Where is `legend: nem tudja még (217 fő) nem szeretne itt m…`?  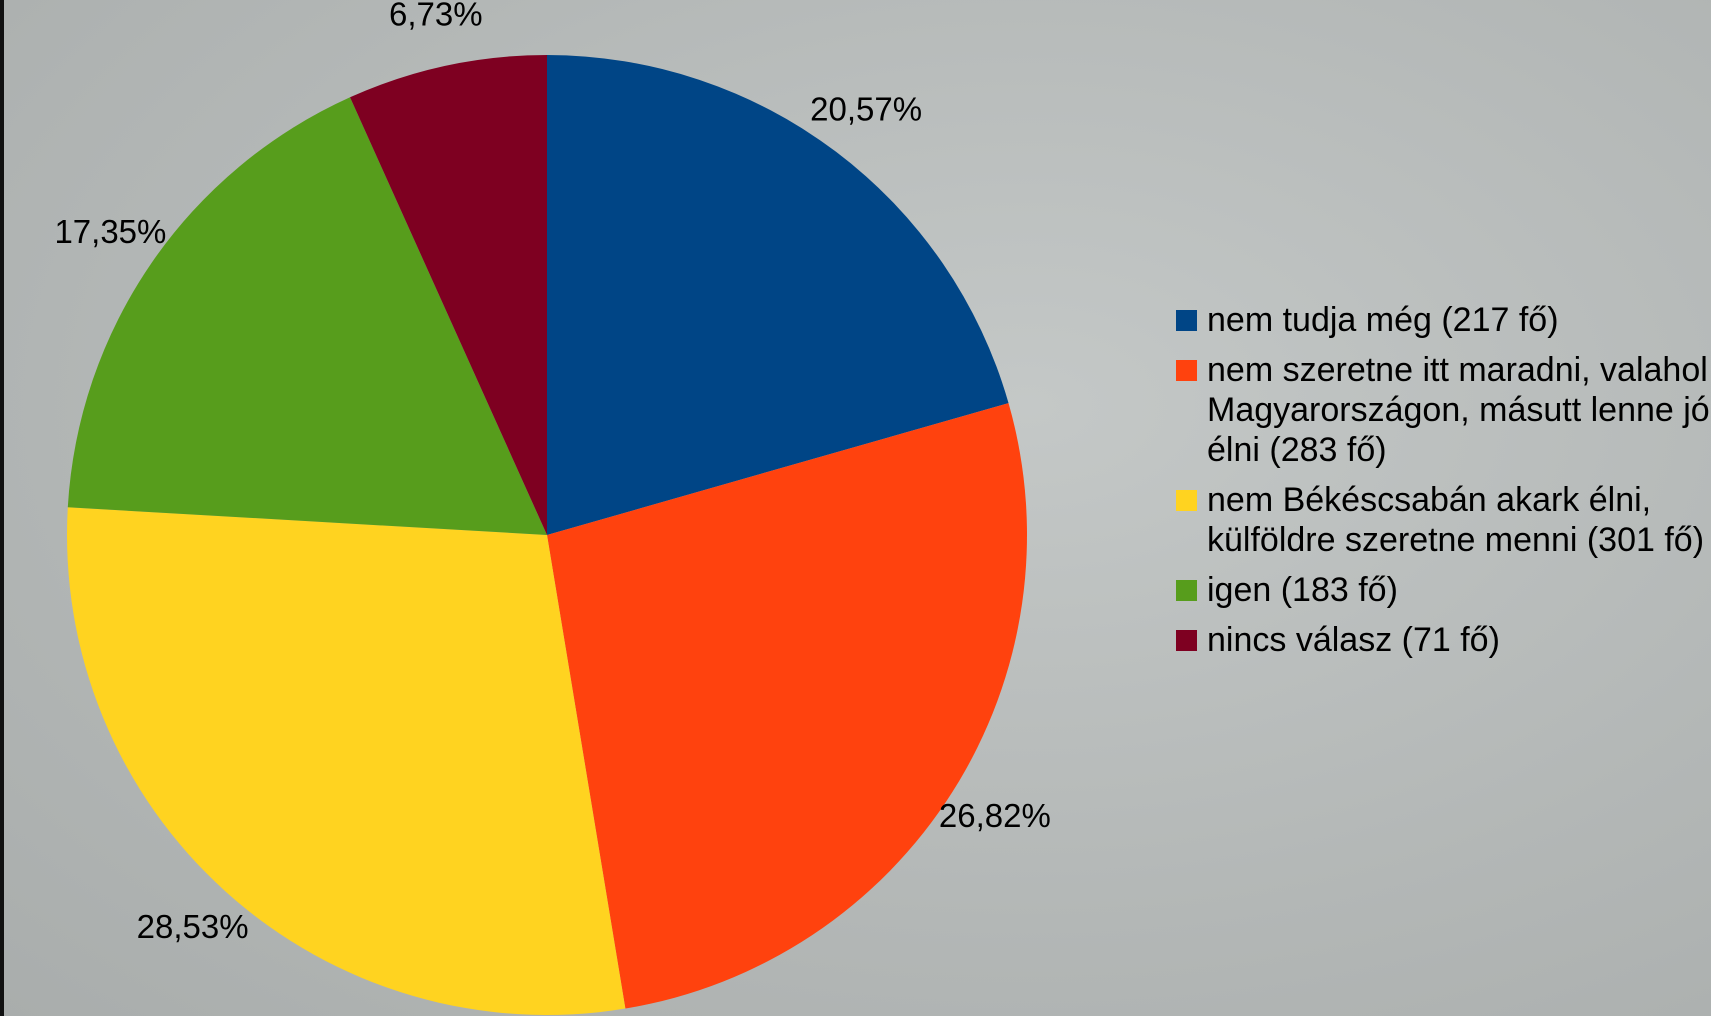
legend: nem tudja még (217 fő) nem szeretne itt m… is located at coordinates (1443, 485).